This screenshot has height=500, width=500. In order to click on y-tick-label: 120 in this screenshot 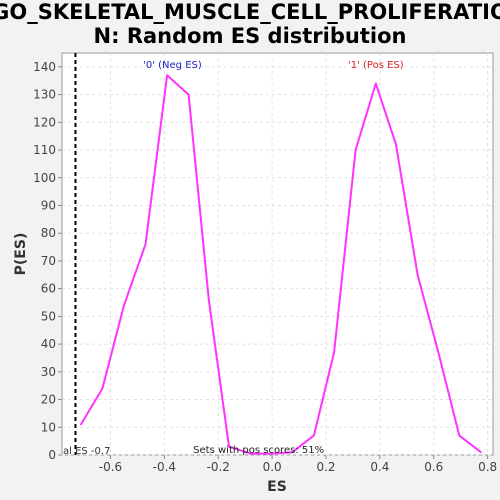, I will do `click(44, 122)`.